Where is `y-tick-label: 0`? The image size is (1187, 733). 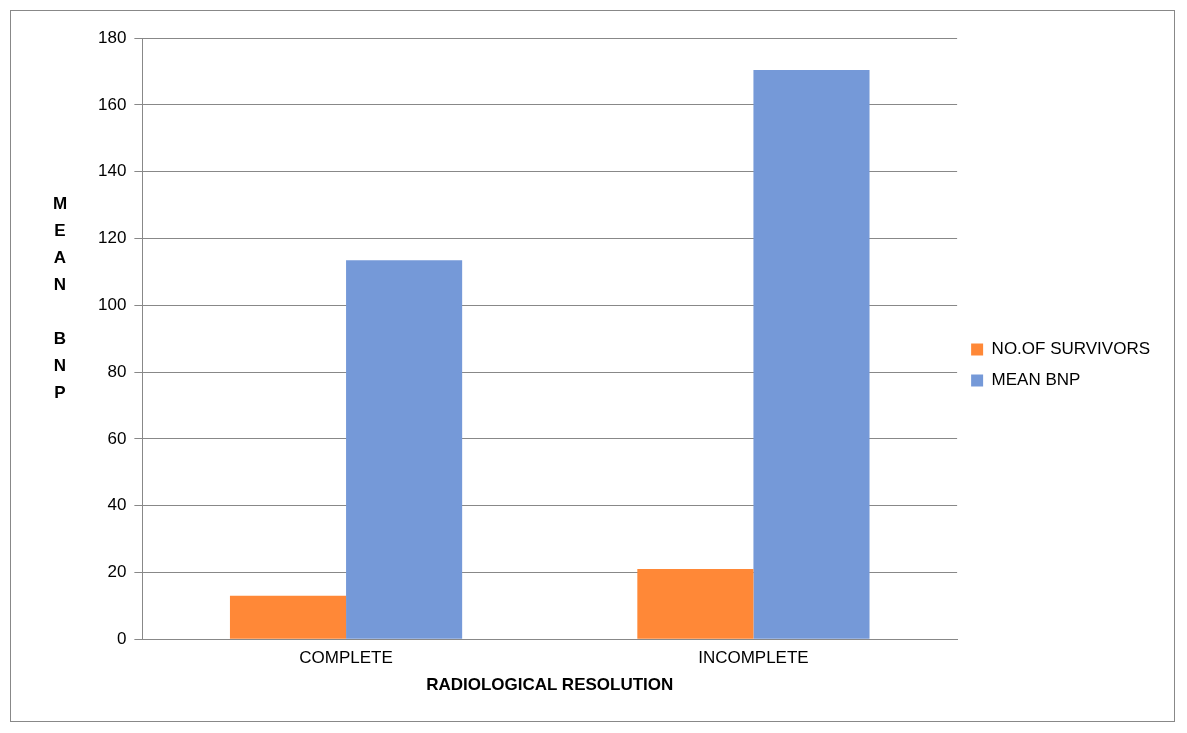 y-tick-label: 0 is located at coordinates (121, 638).